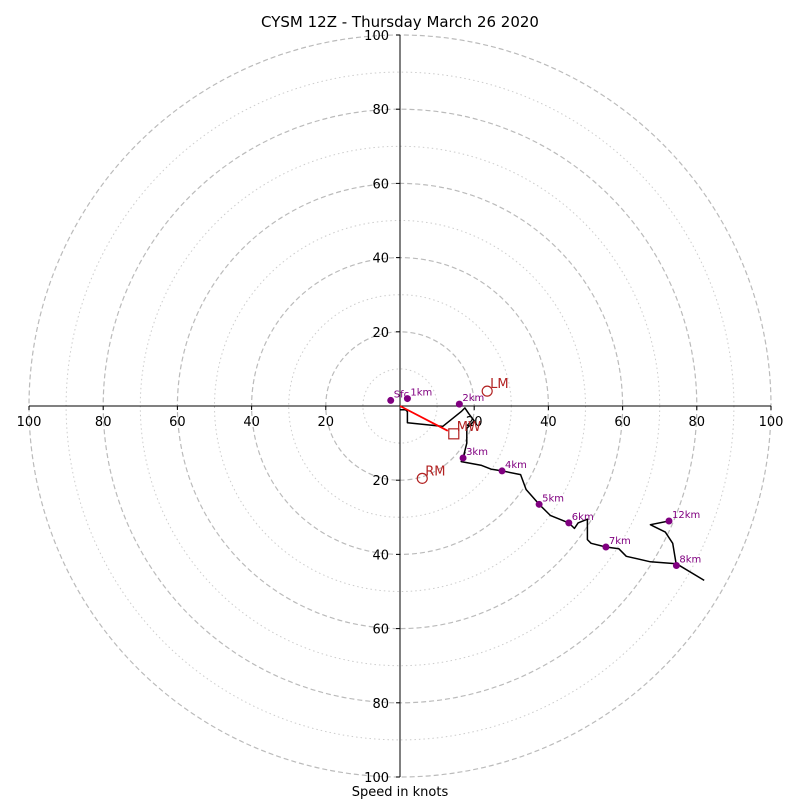  I want to click on height-label-2km: 2km, so click(473, 398).